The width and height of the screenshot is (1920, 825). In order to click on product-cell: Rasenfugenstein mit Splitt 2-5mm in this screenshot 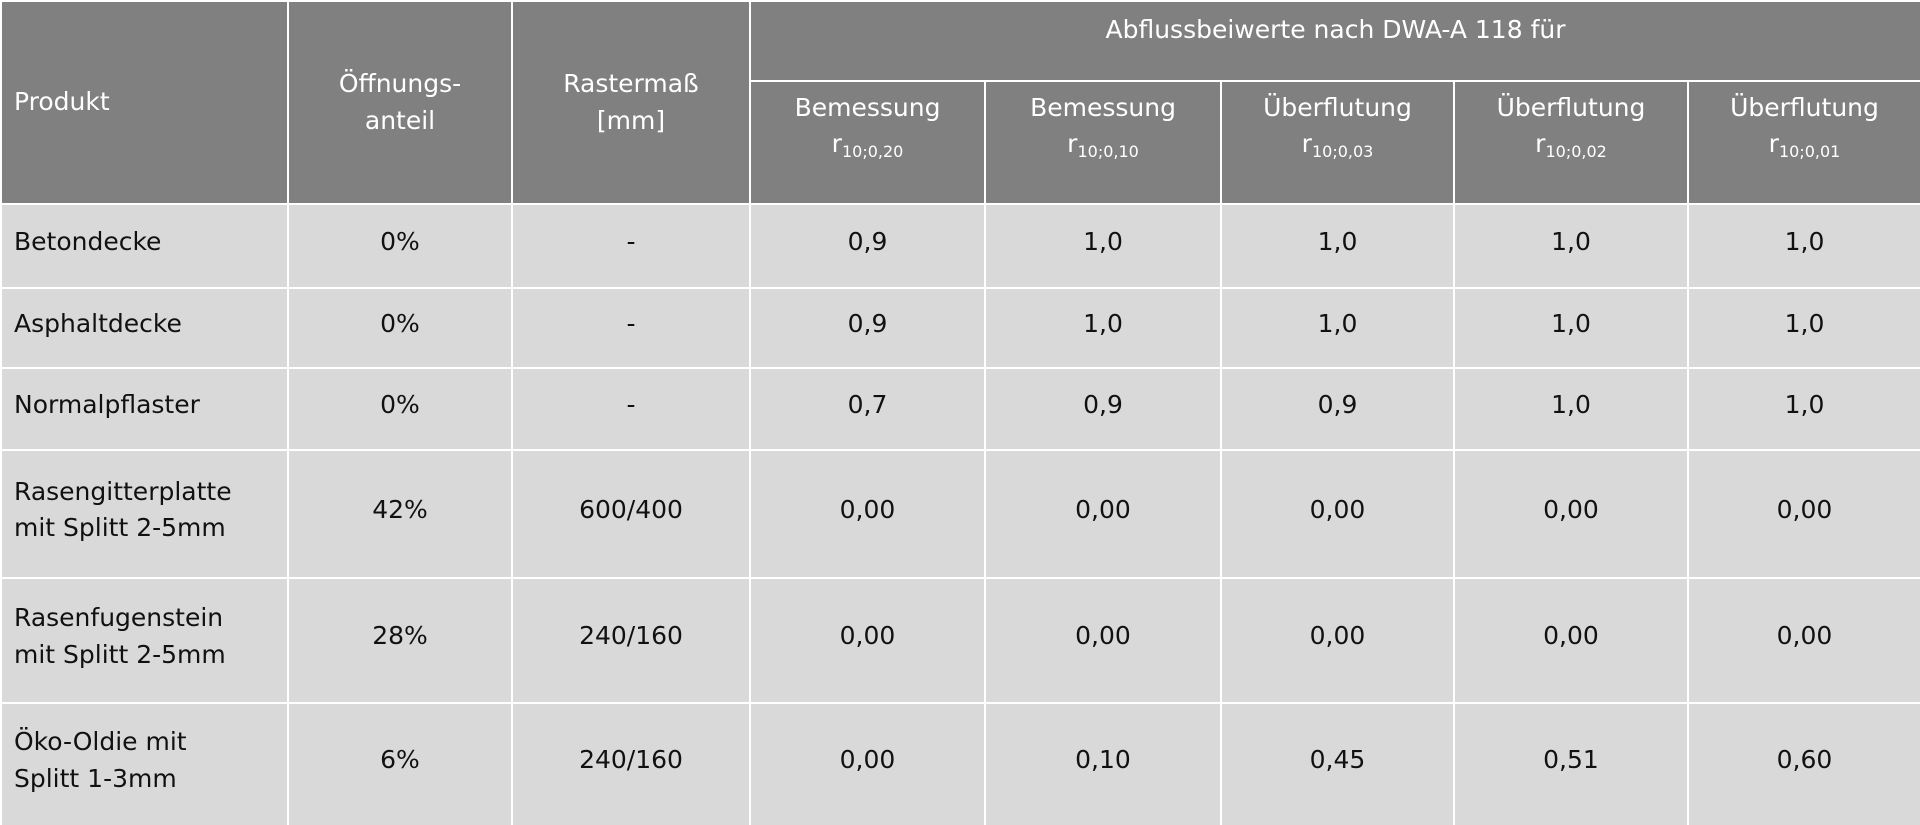, I will do `click(144, 640)`.